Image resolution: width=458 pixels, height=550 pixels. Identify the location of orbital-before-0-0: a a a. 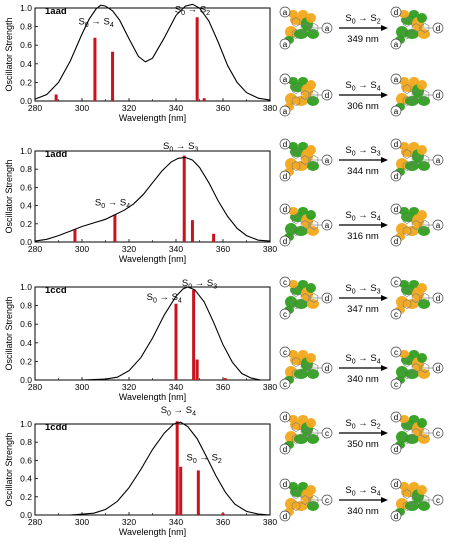
(306, 28).